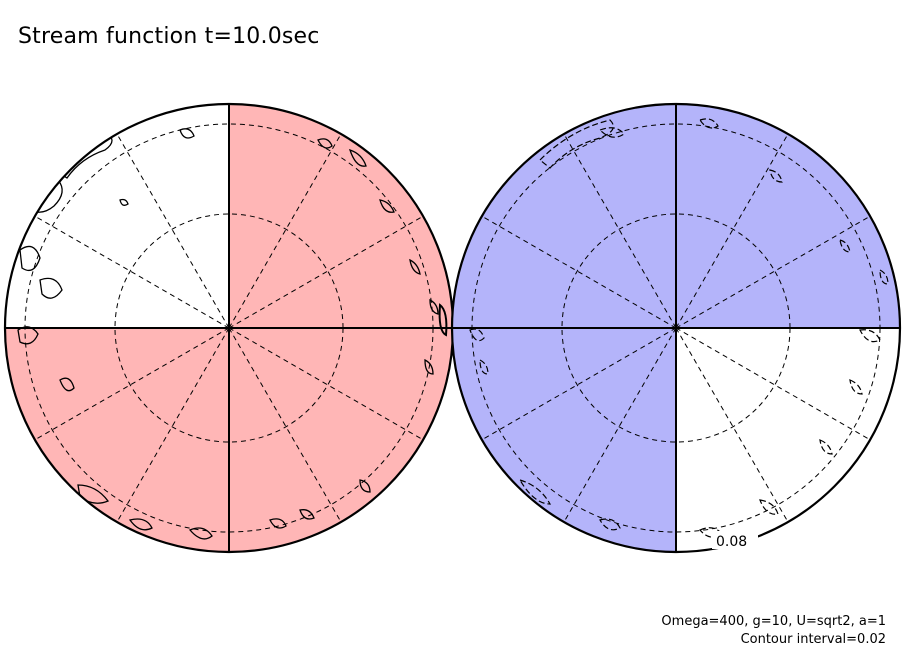 The height and width of the screenshot is (654, 904). I want to click on contour-label: 0.08, so click(731, 542).